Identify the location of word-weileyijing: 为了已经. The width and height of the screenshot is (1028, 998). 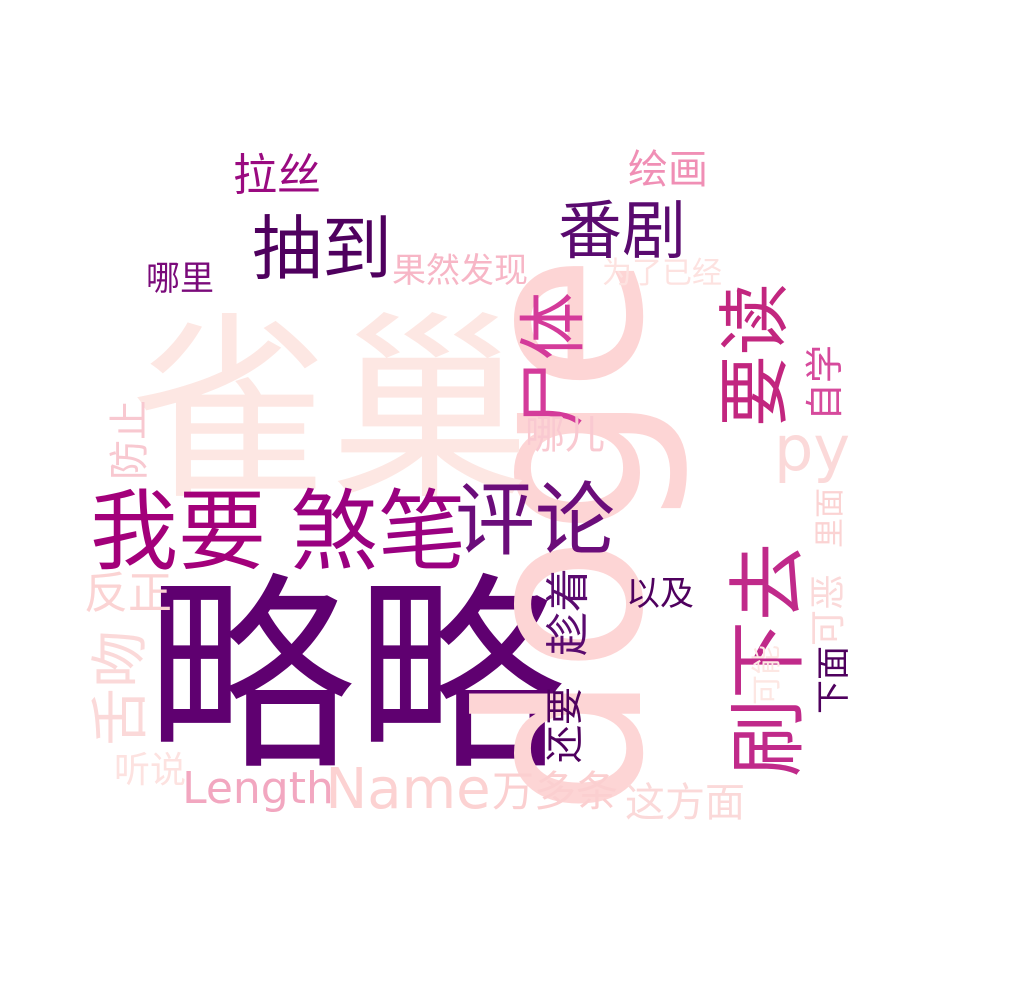
(662, 273).